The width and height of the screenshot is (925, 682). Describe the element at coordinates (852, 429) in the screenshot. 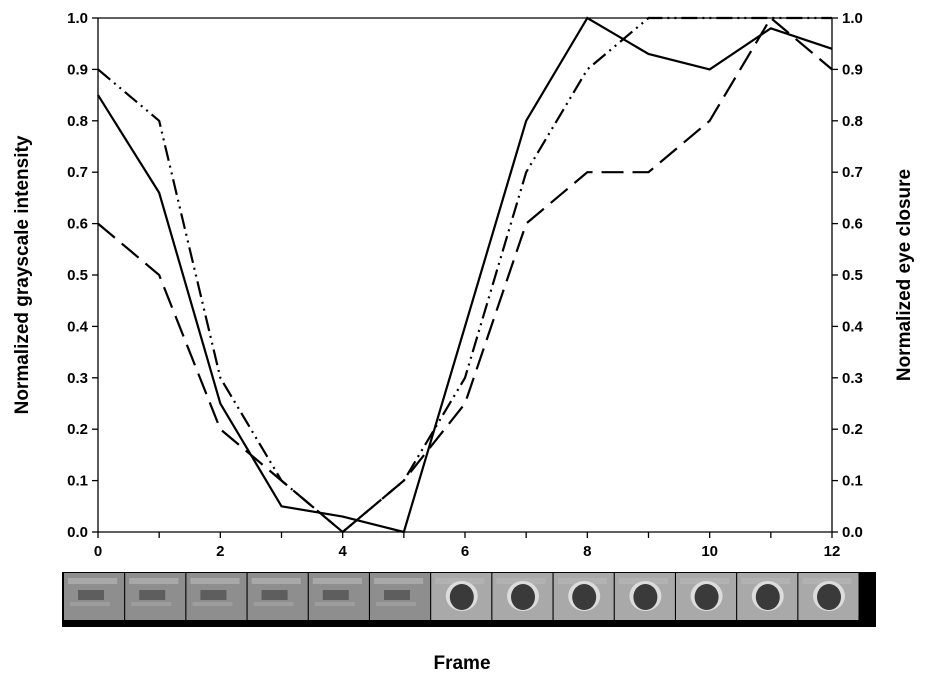

I see `y-right-tick-label: 0.2` at that location.